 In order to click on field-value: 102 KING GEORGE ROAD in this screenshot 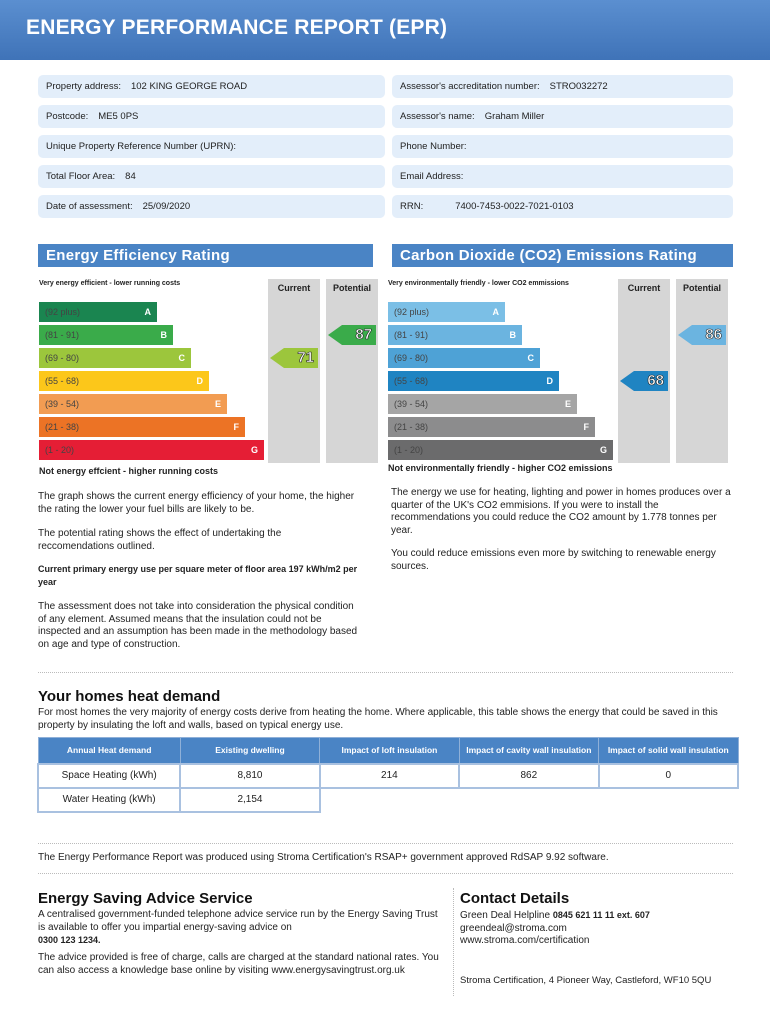, I will do `click(189, 86)`.